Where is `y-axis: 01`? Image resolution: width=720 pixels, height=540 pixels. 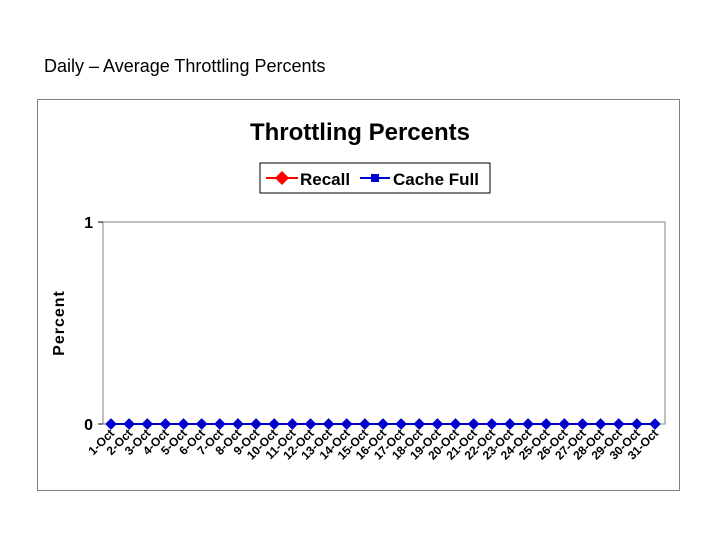
y-axis: 01 is located at coordinates (93, 324).